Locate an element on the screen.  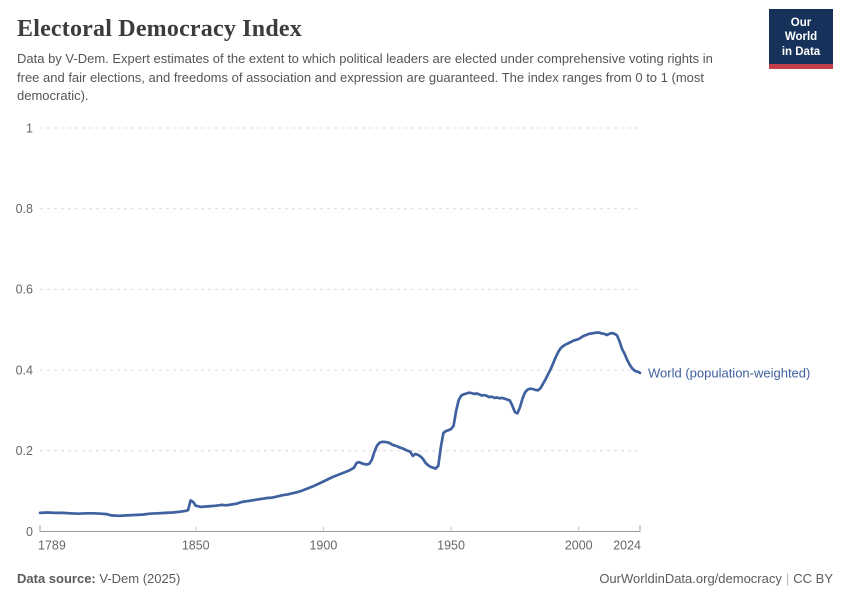
owid-logo-line1: Our World is located at coordinates (801, 30).